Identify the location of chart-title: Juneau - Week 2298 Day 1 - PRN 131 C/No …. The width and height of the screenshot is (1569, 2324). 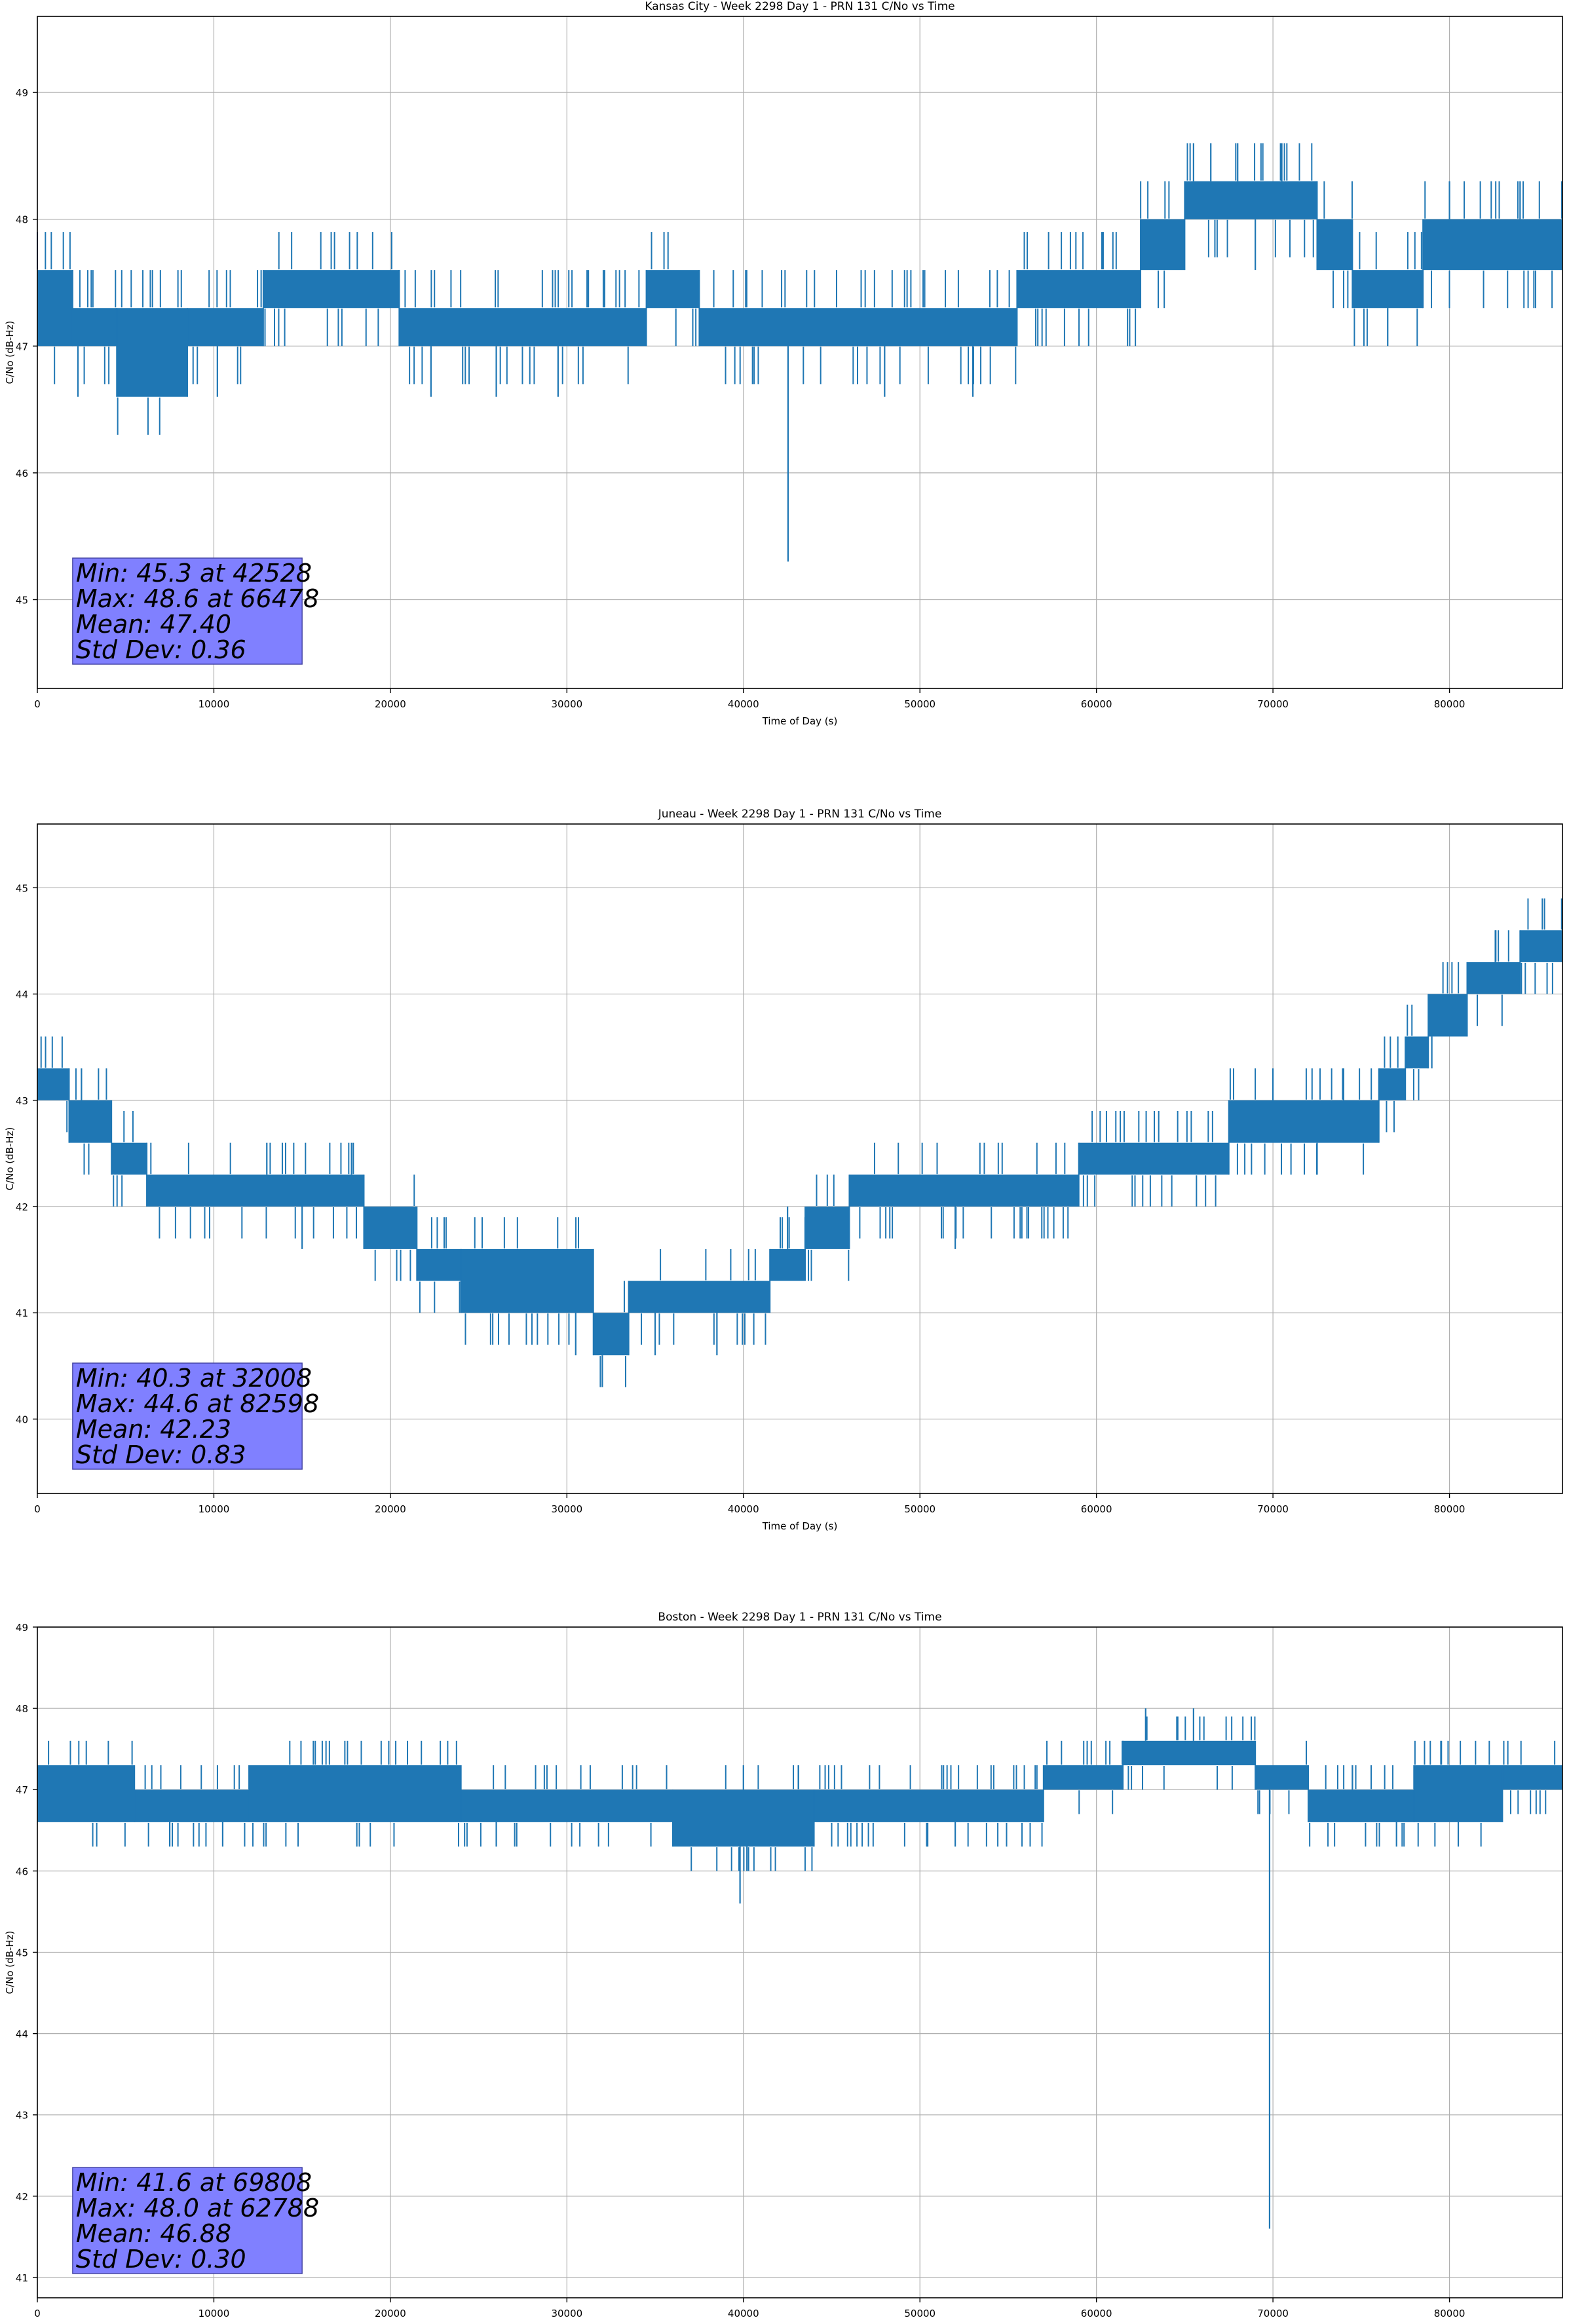
(800, 814).